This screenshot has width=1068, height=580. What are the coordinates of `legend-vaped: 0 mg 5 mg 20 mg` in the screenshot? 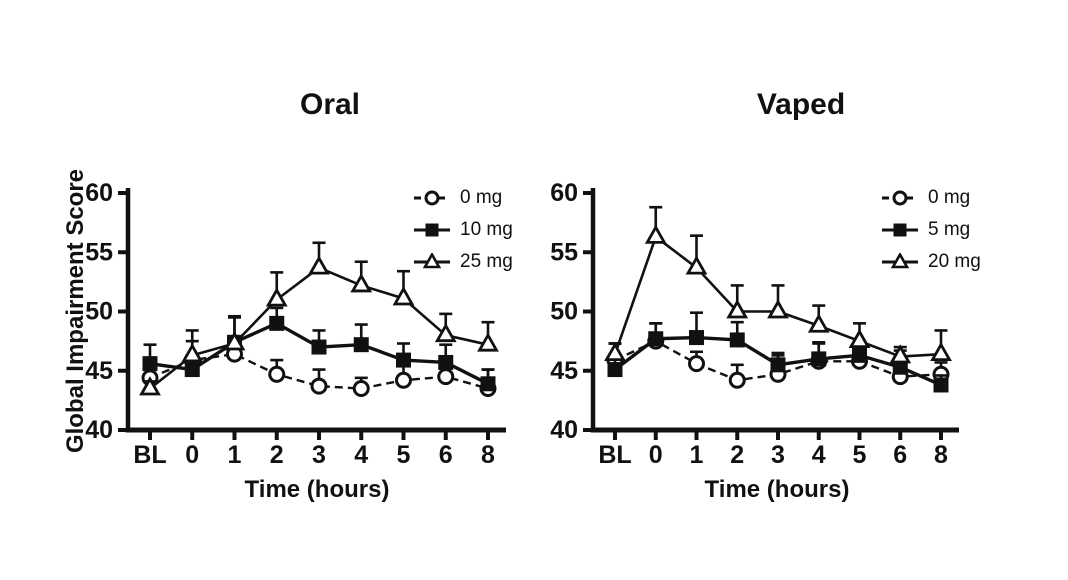 It's located at (931, 230).